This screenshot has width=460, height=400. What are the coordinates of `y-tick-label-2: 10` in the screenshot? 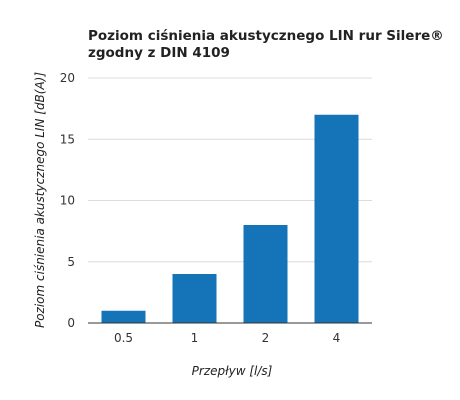 It's located at (67, 201).